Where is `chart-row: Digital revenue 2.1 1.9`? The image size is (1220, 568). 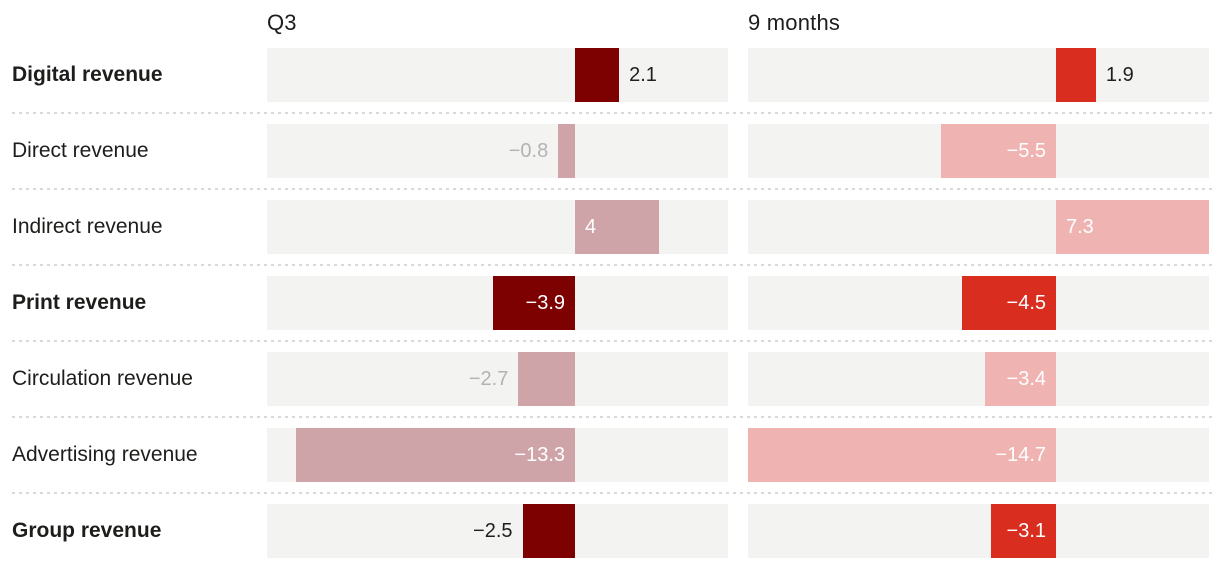 chart-row: Digital revenue 2.1 1.9 is located at coordinates (610, 86).